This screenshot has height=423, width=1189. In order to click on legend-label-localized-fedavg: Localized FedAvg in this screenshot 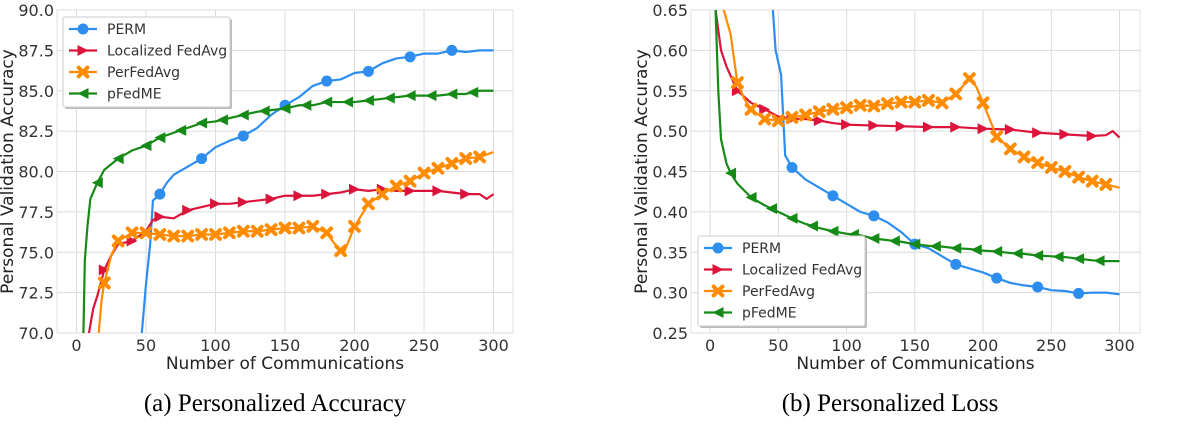, I will do `click(167, 52)`.